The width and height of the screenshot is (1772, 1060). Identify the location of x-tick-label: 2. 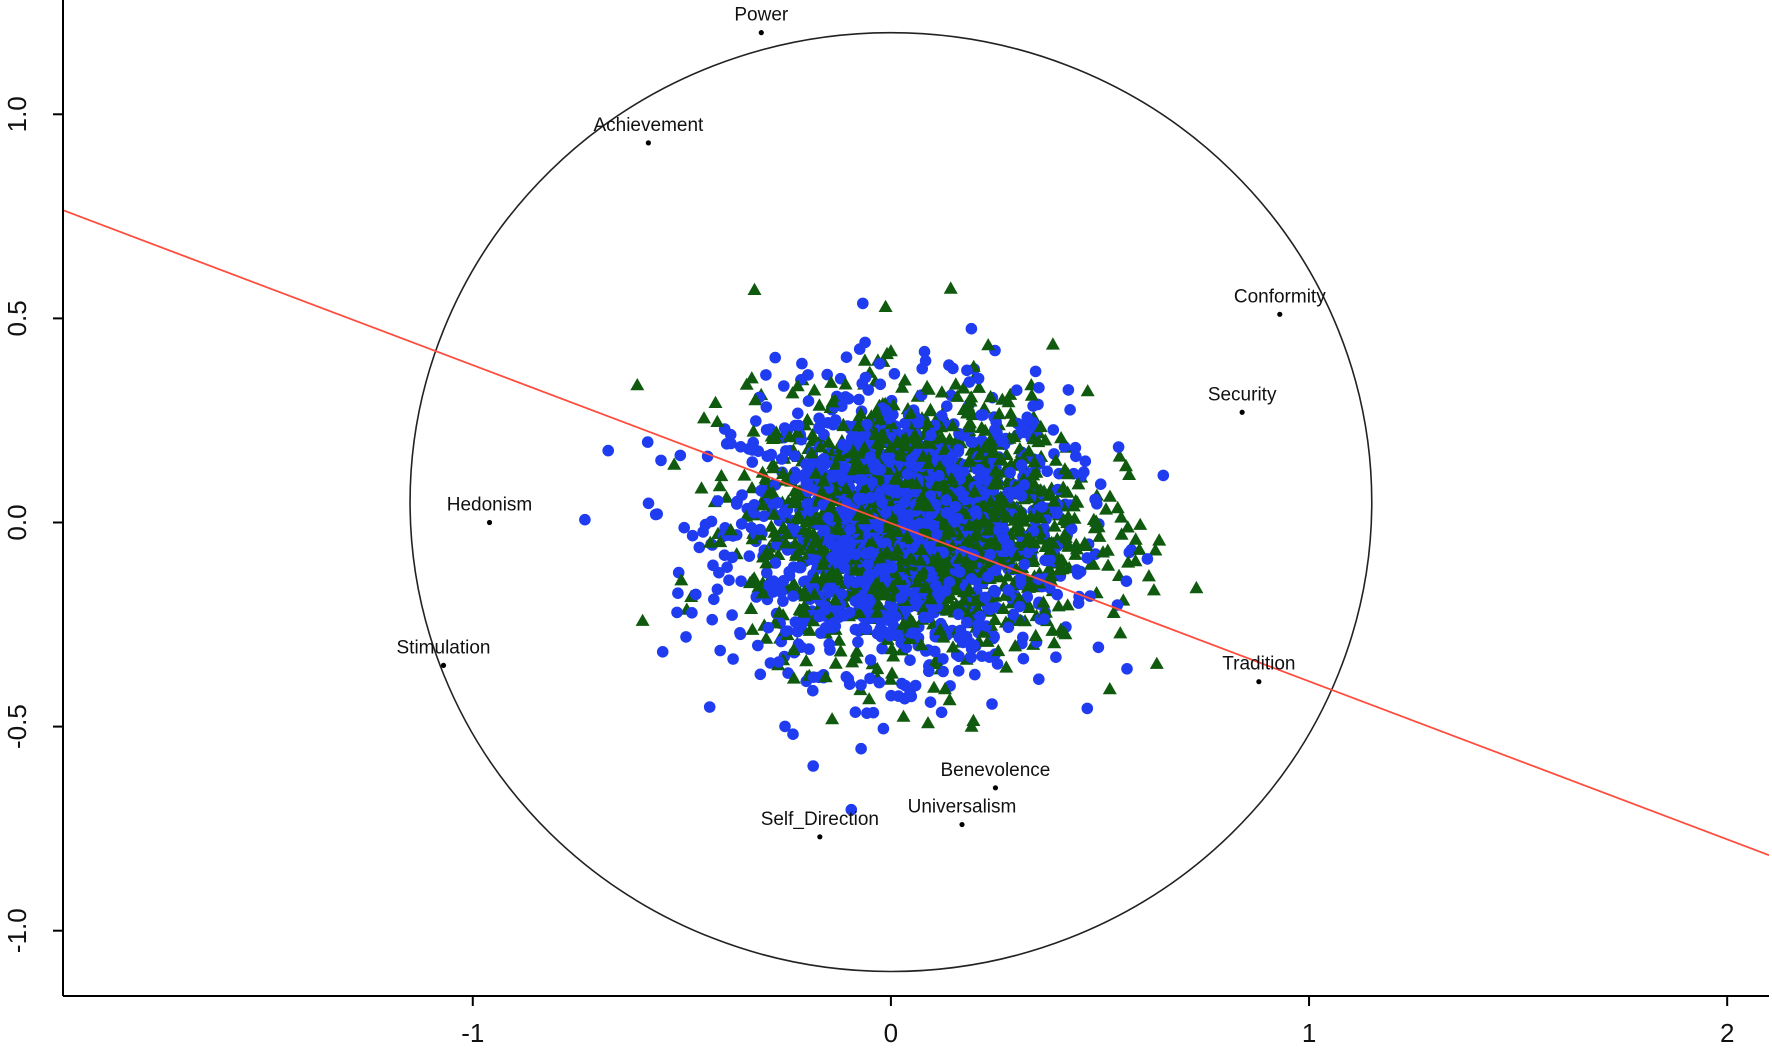
(1727, 1033).